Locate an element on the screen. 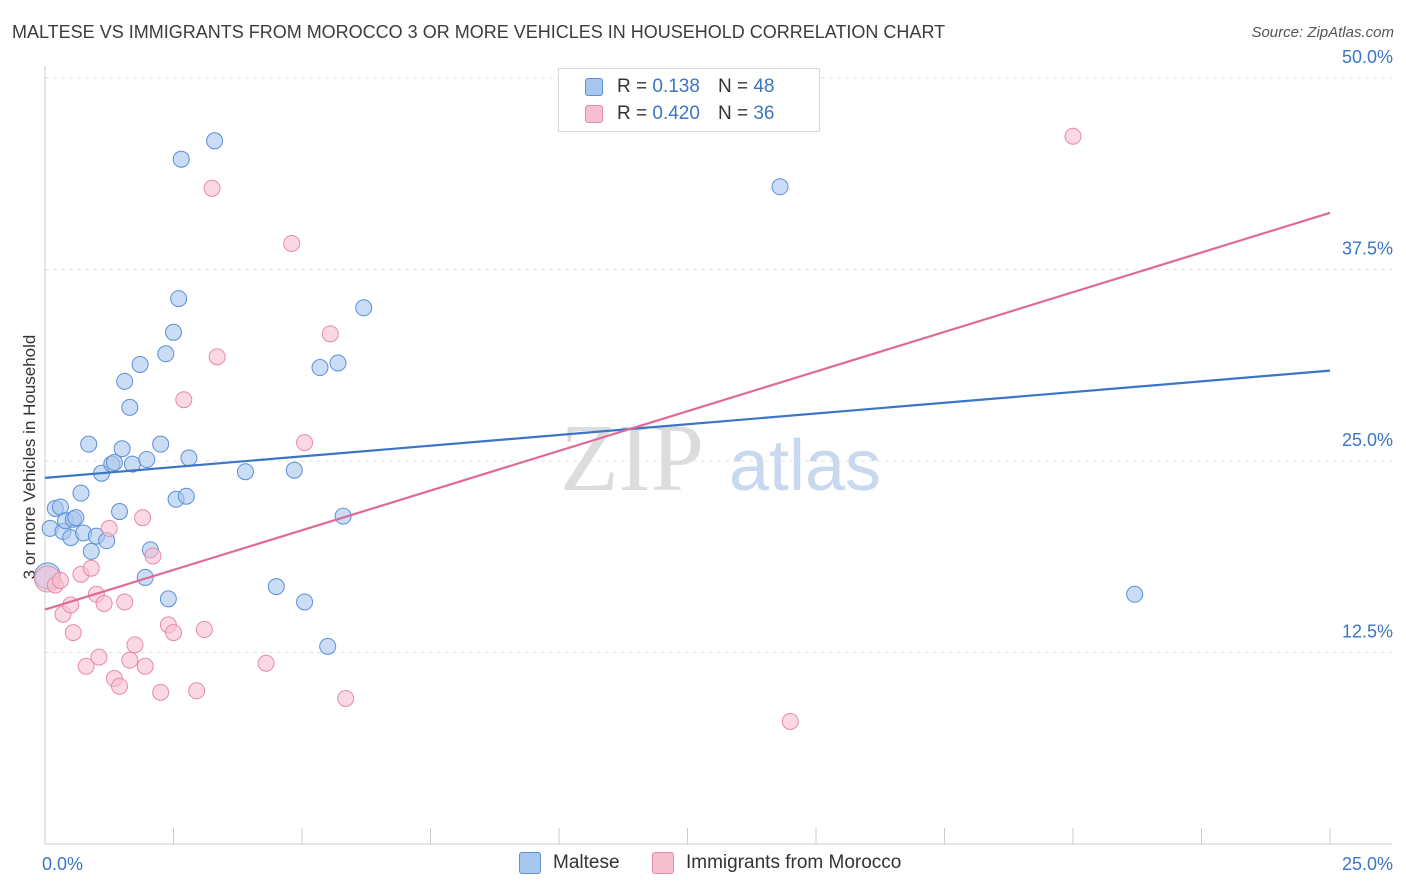  legend-item-morocco: Immigrants from Morocco is located at coordinates (776, 863).